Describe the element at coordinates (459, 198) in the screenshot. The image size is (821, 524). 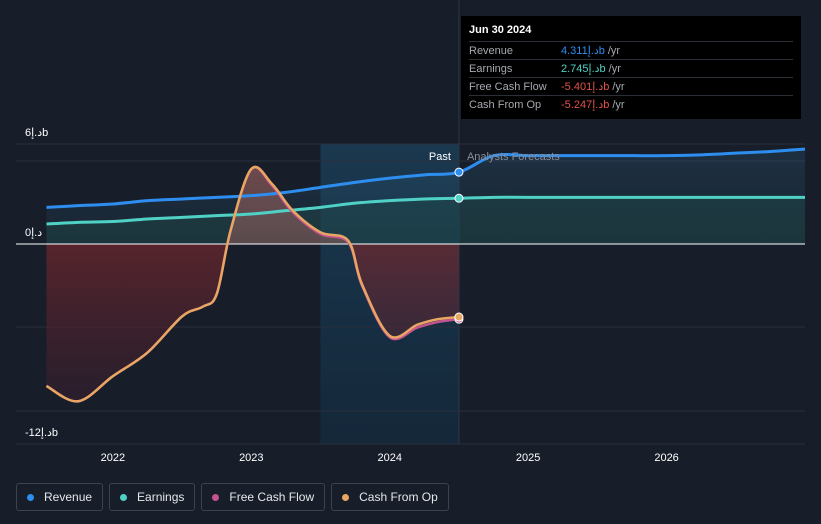
I see `earnings-marker` at that location.